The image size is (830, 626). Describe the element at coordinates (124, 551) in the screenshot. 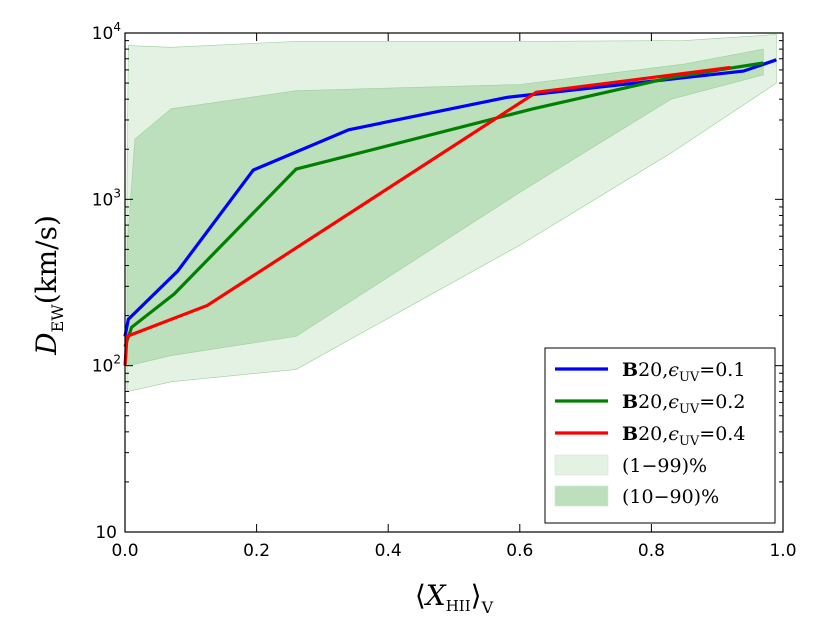

I see `x-tick-label: 0.0` at that location.